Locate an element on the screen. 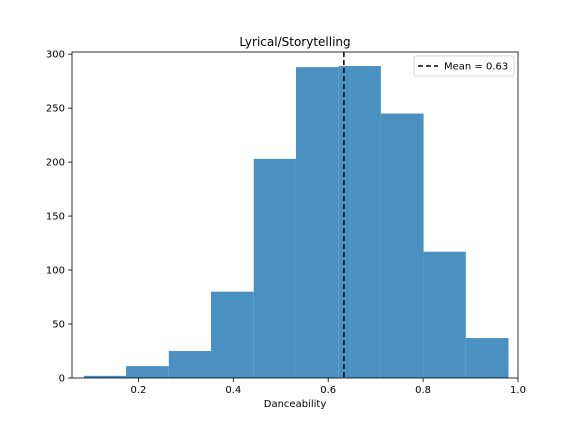 The image size is (576, 432). legend-box is located at coordinates (464, 66).